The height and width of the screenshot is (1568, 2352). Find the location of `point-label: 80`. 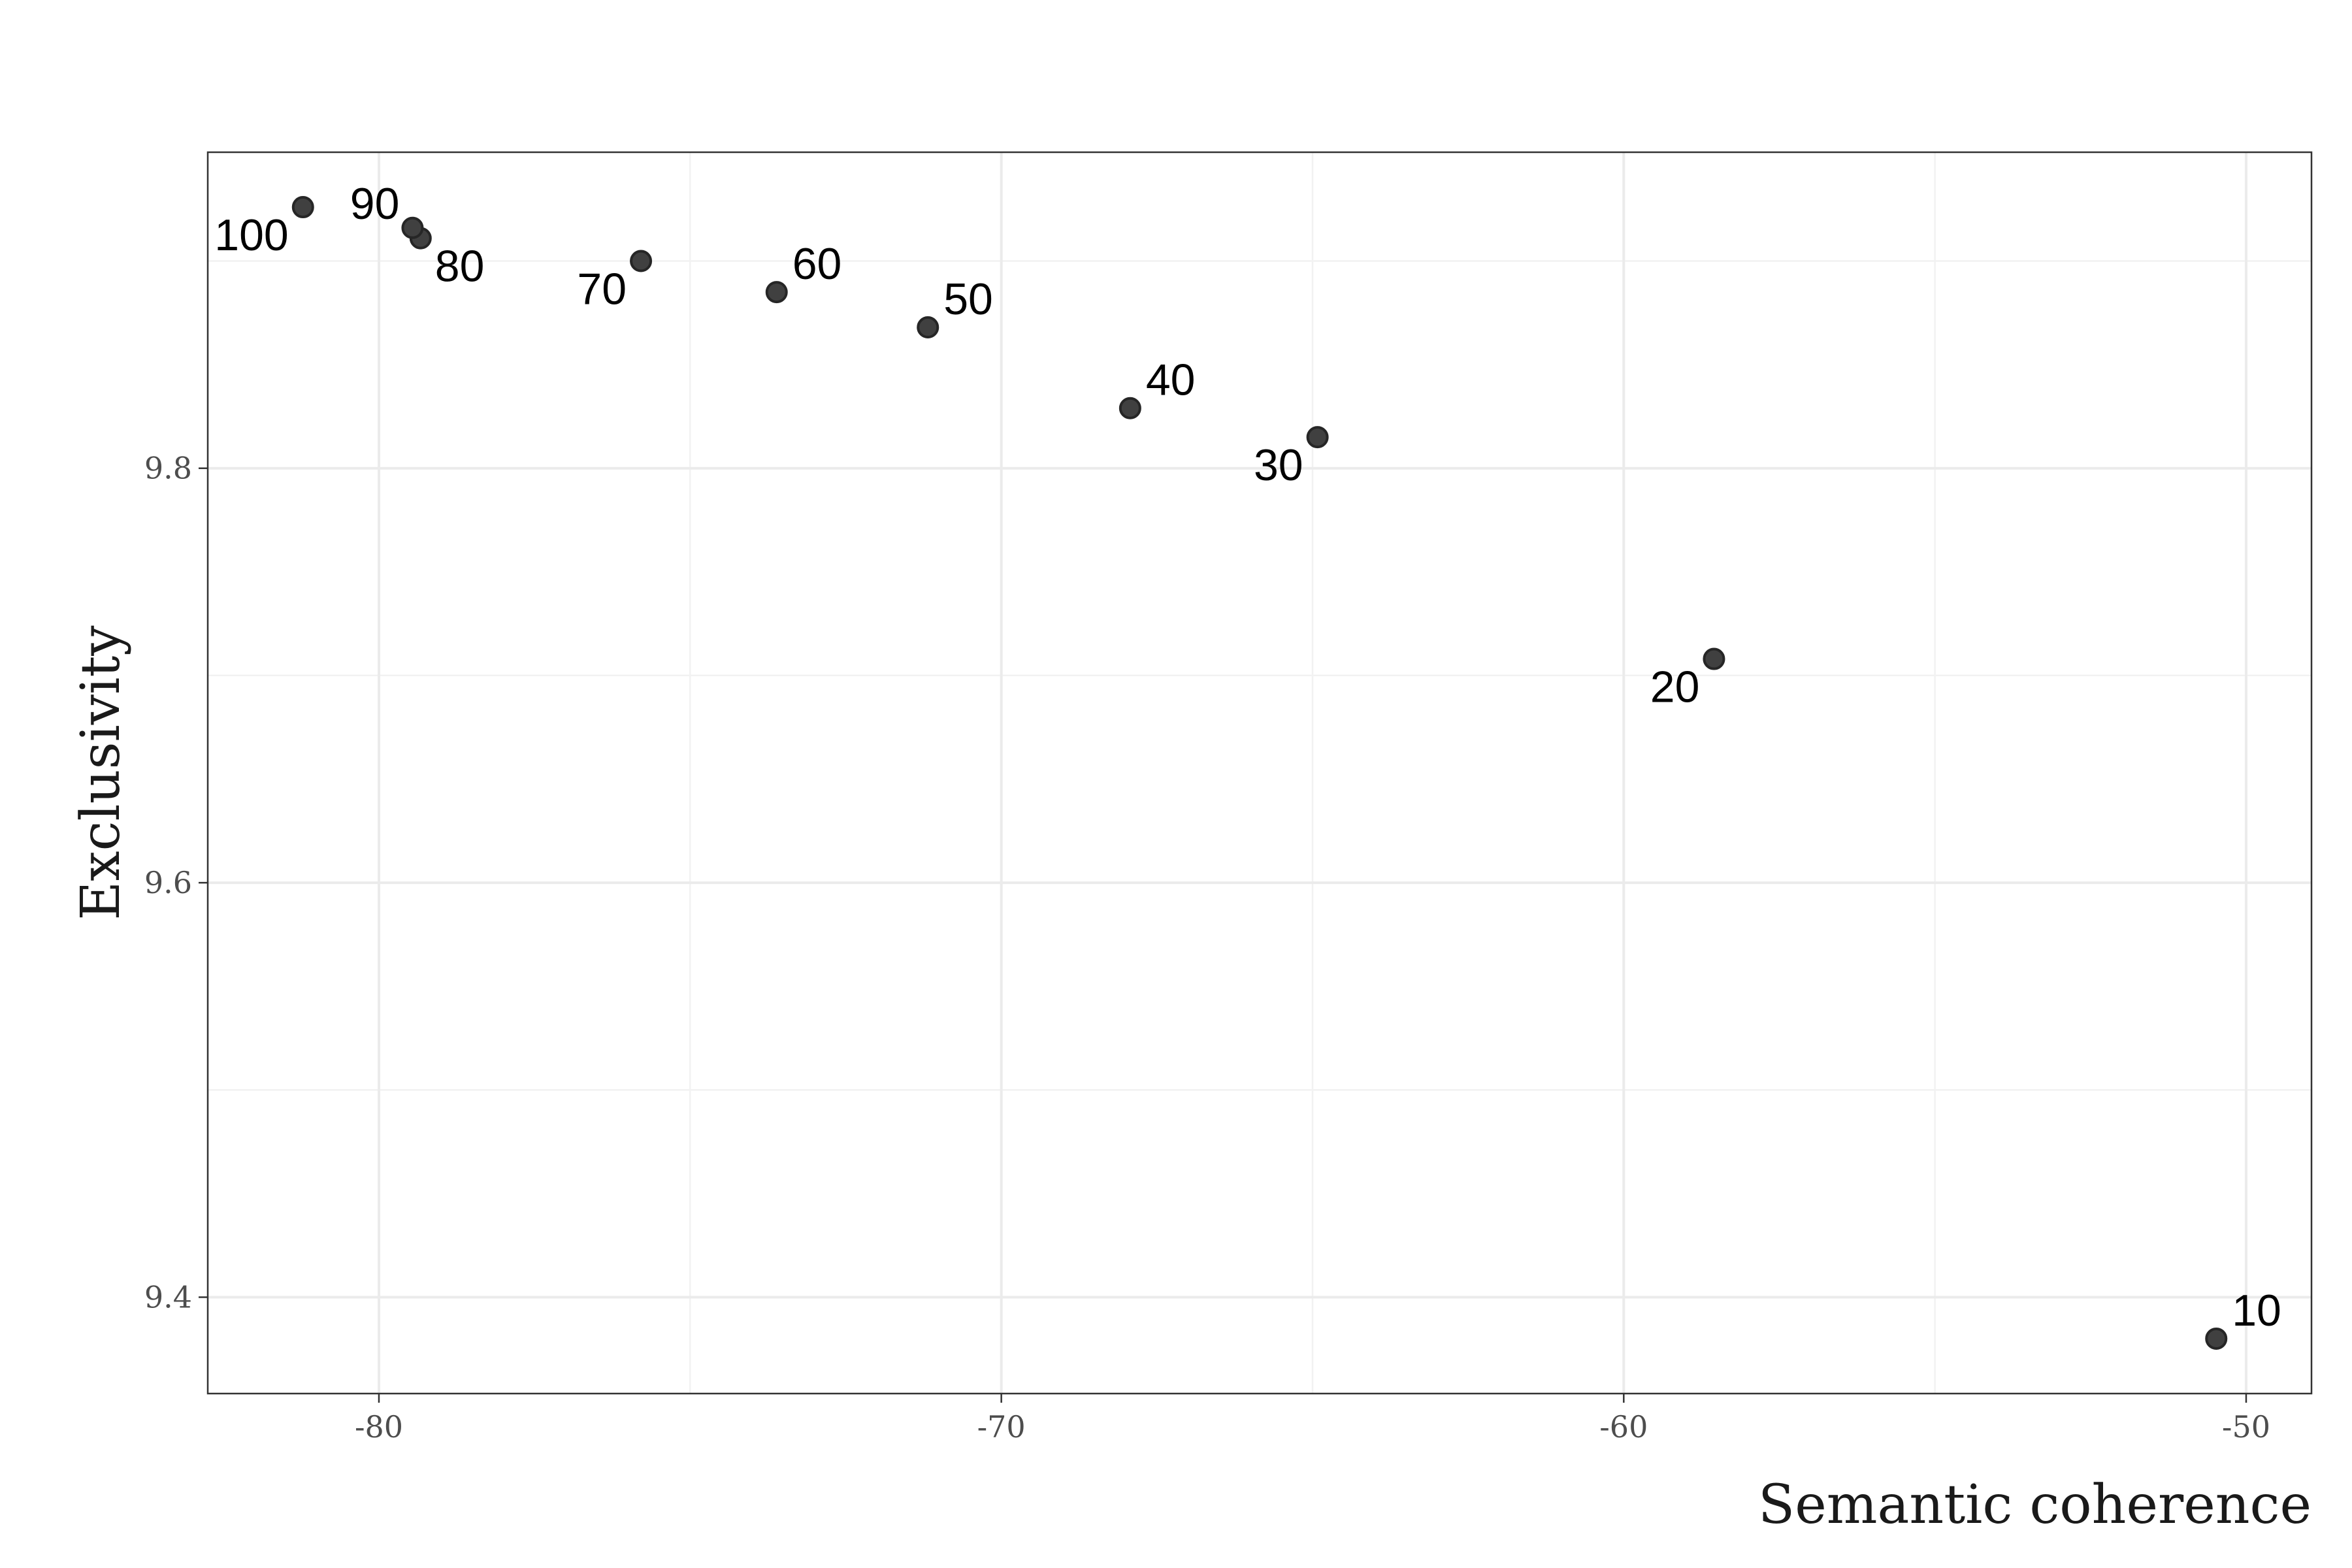

point-label: 80 is located at coordinates (460, 266).